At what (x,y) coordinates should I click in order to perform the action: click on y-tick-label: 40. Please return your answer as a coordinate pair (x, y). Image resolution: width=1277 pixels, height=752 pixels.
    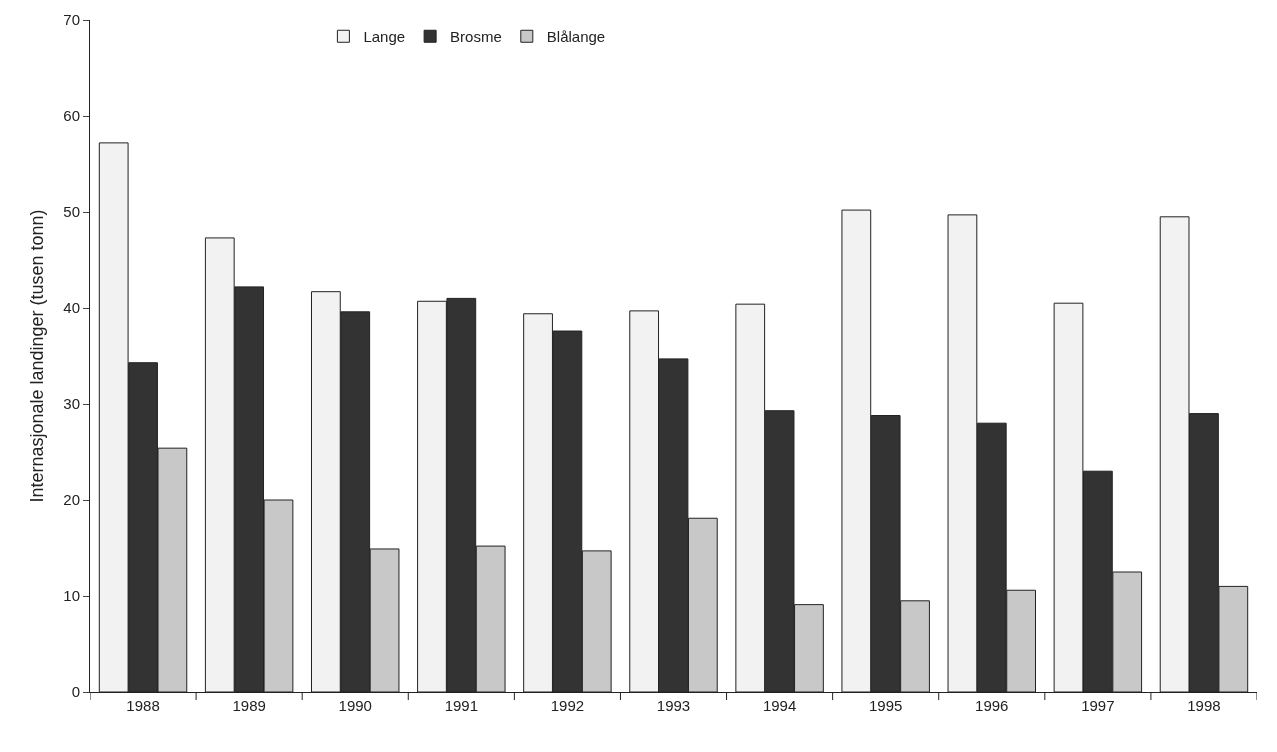
    Looking at the image, I should click on (71, 308).